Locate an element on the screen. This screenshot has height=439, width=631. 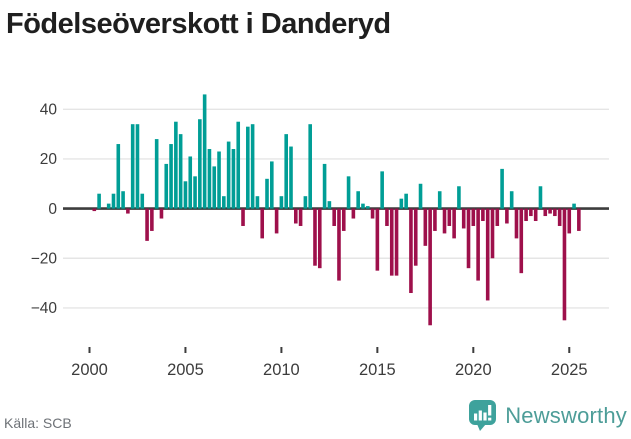
bar-2002Q2 is located at coordinates (132, 166).